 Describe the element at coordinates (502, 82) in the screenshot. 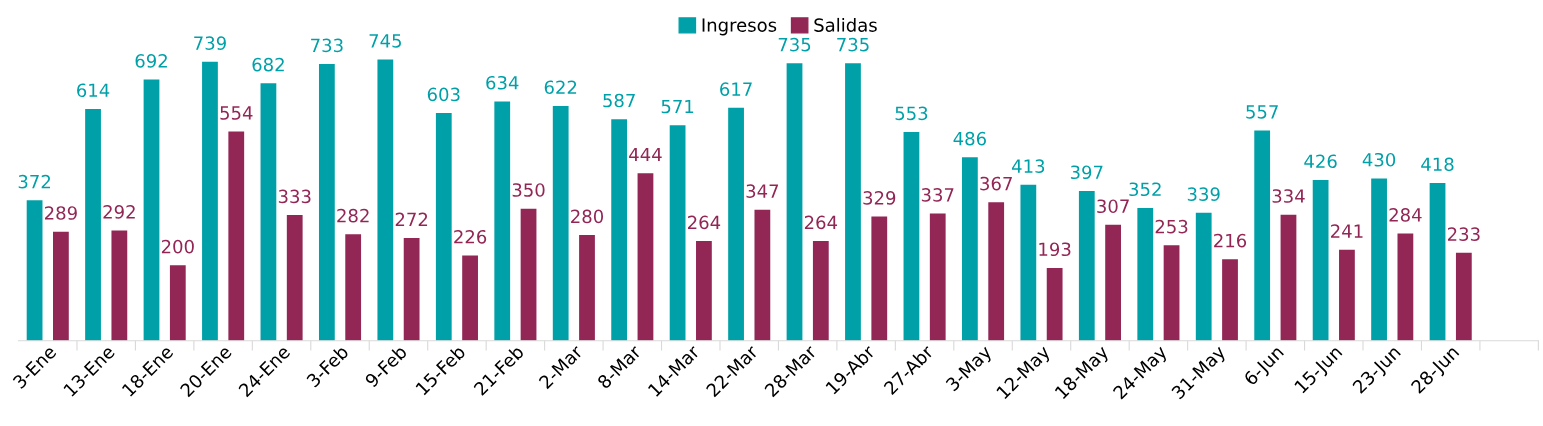

I see `data-label: 634` at that location.